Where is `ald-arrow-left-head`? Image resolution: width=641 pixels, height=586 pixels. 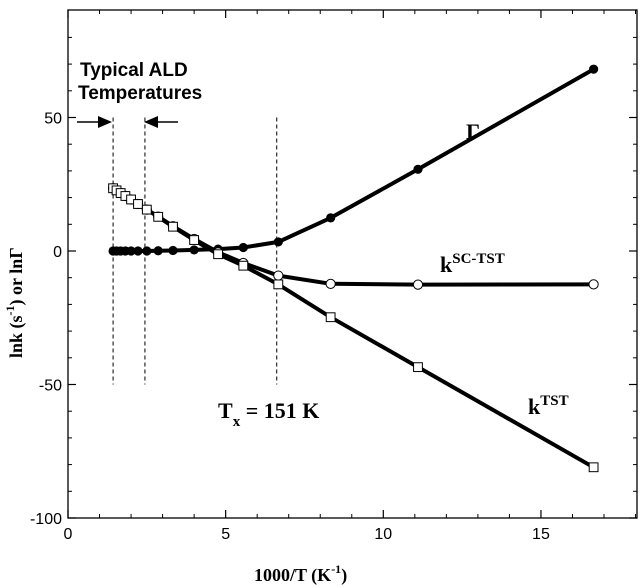
ald-arrow-left-head is located at coordinates (105, 122).